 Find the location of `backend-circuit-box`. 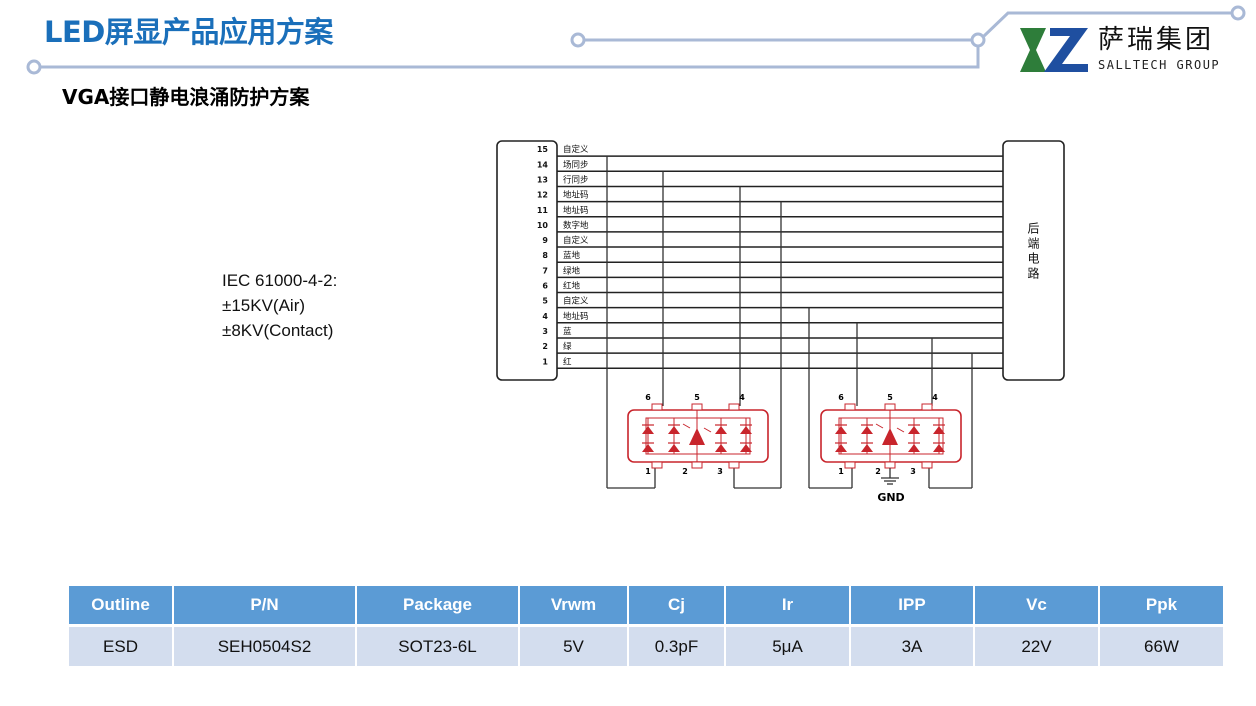

backend-circuit-box is located at coordinates (1033, 260).